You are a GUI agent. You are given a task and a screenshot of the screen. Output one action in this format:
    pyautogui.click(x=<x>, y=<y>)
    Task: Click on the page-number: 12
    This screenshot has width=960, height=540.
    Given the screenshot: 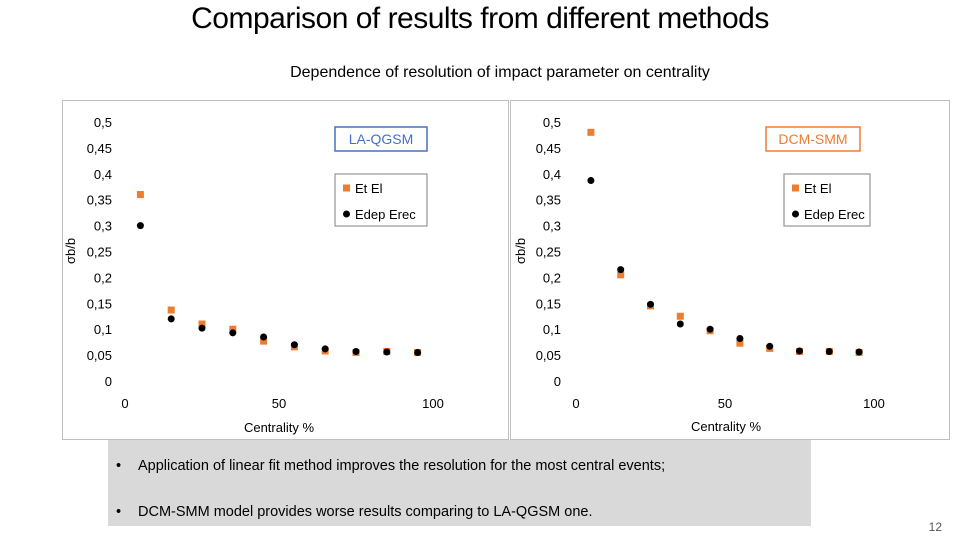 What is the action you would take?
    pyautogui.click(x=935, y=527)
    